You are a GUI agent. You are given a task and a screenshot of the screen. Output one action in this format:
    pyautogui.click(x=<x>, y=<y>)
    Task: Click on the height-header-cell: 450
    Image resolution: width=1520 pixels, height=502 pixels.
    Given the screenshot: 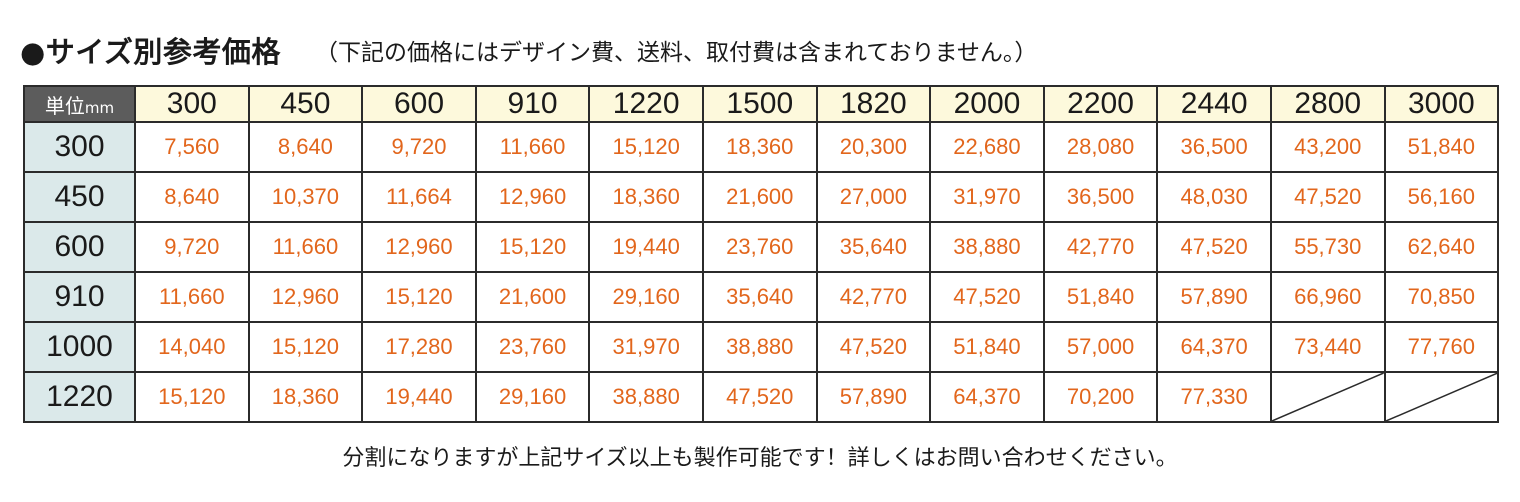 What is the action you would take?
    pyautogui.click(x=79, y=197)
    